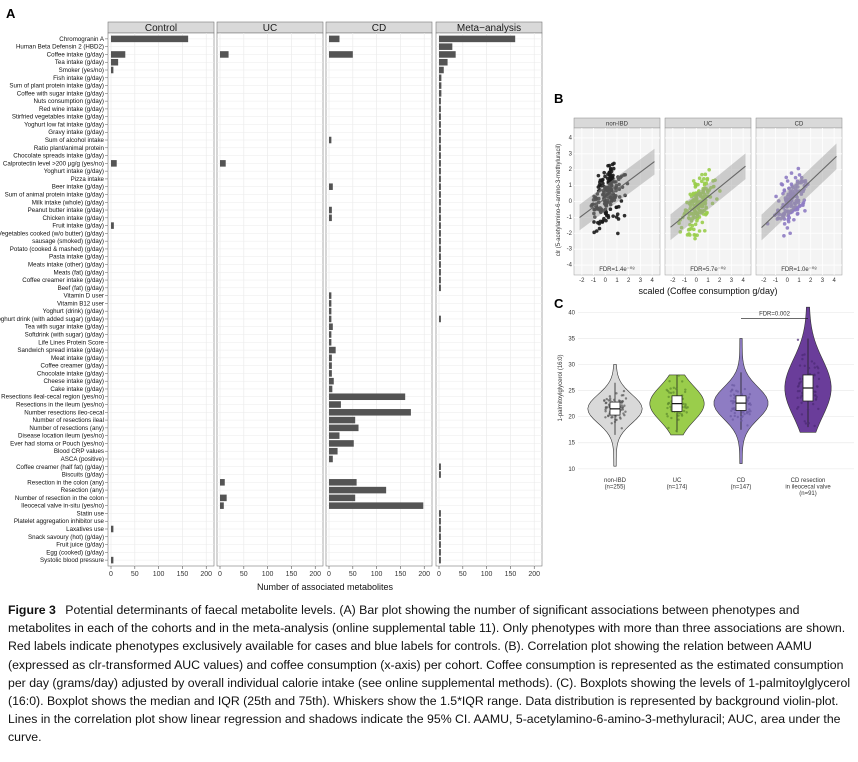  Describe the element at coordinates (617, 269) in the screenshot. I see `fdr-annotation: FDR=1.4e⁻⁰⁸` at that location.